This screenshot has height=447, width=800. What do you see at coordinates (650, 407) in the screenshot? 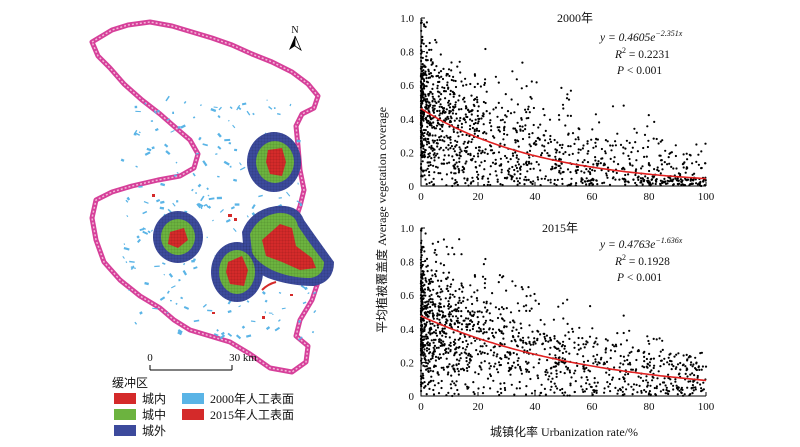
I see `x-tick-label: 80` at bounding box center [650, 407].